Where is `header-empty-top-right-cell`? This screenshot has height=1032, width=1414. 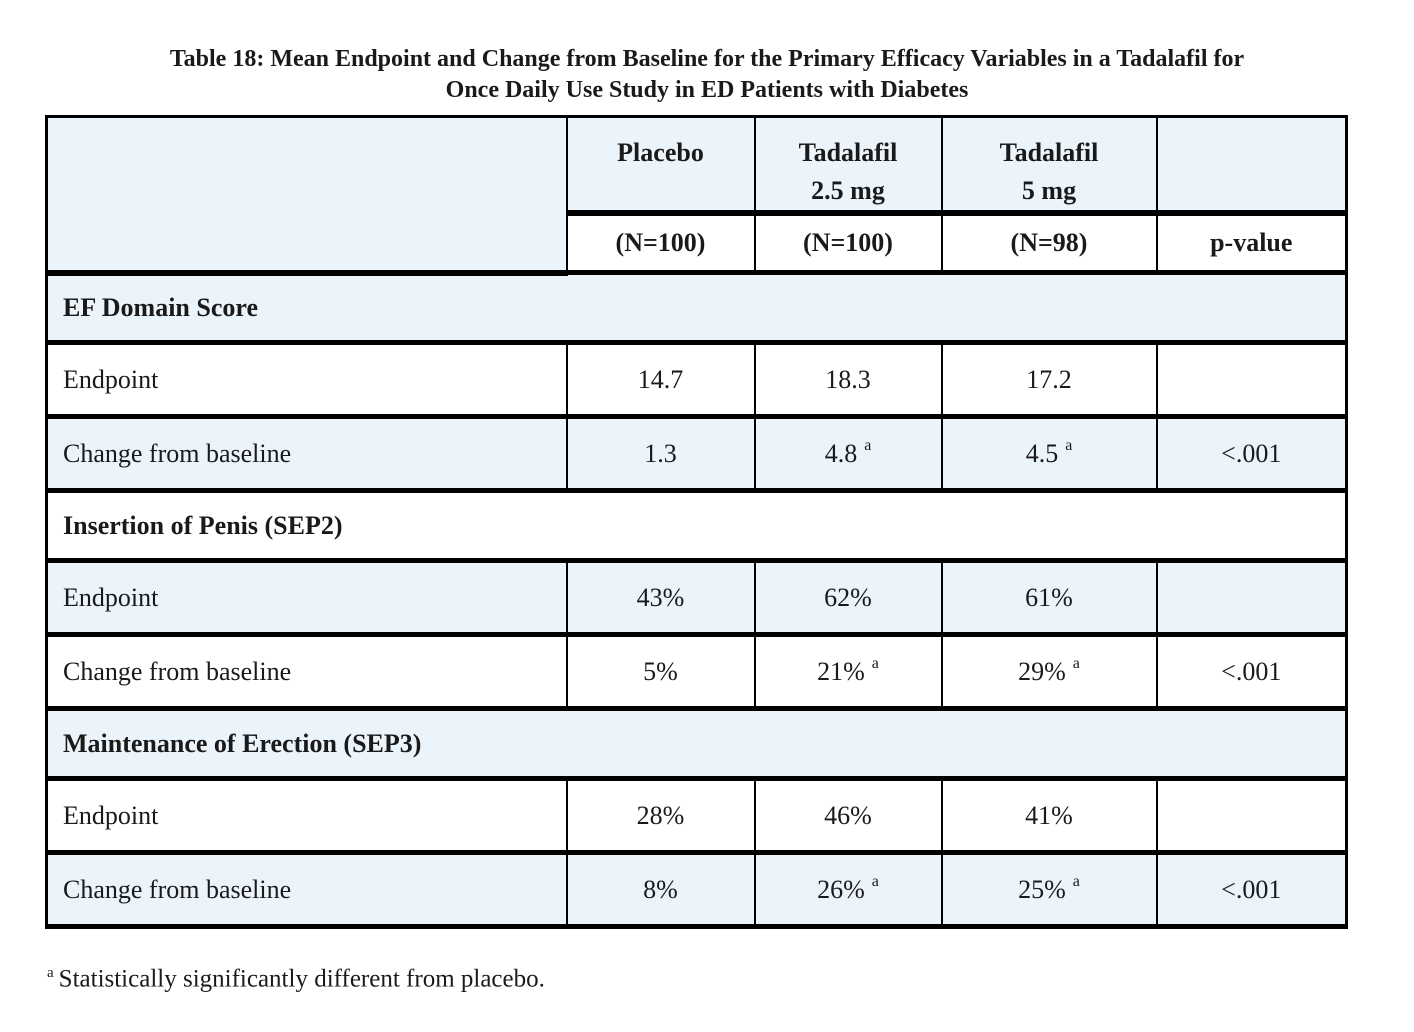 header-empty-top-right-cell is located at coordinates (1251, 166).